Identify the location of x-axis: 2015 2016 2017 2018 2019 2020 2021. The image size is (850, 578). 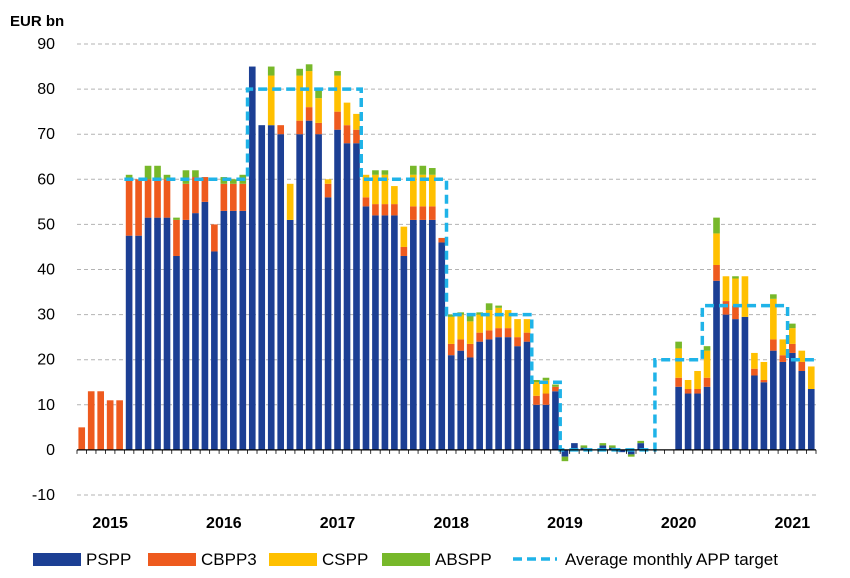
(446, 490).